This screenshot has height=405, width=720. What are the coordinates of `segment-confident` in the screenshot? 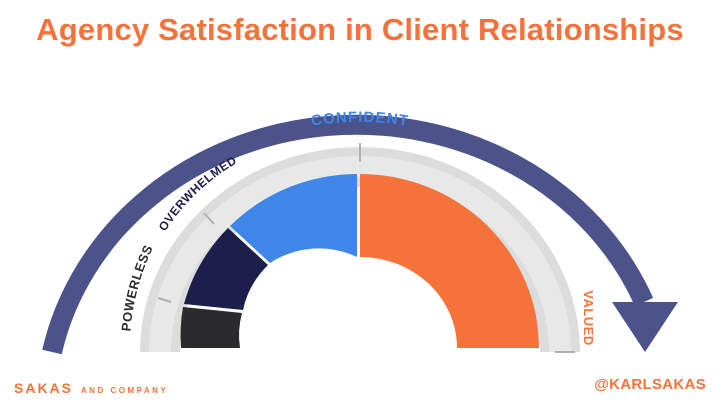 It's located at (293, 218).